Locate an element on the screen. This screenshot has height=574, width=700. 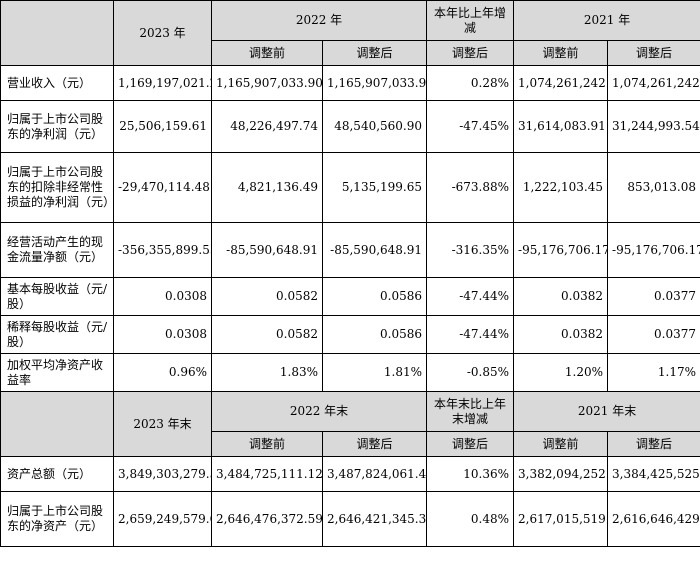
cell-2021-before: 31,614,083.91 is located at coordinates (561, 126).